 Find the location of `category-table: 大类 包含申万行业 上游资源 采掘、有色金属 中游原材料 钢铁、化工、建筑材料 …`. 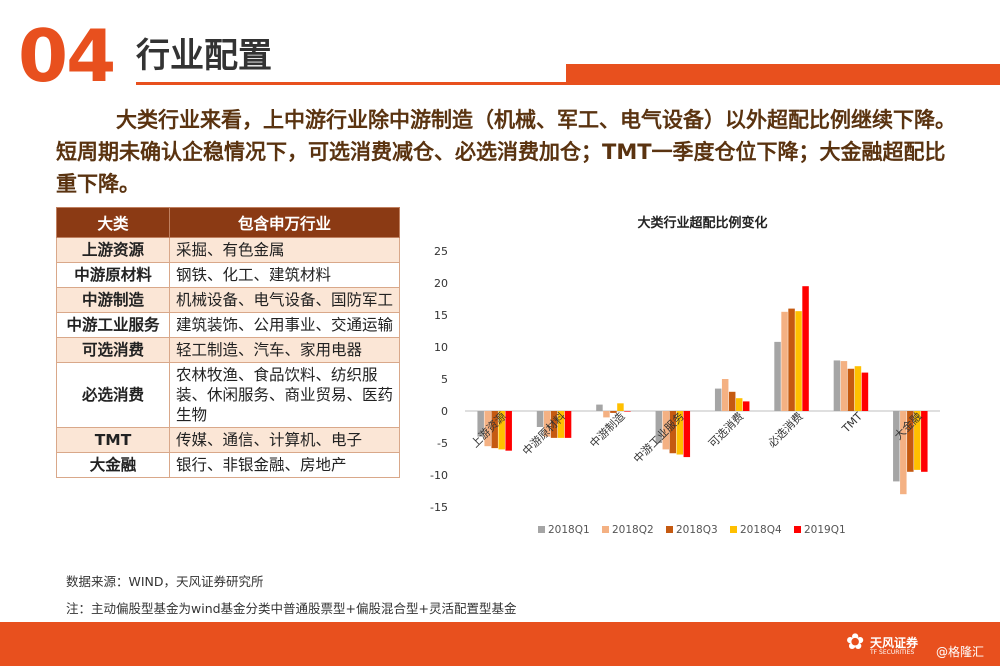

category-table: 大类 包含申万行业 上游资源 采掘、有色金属 中游原材料 钢铁、化工、建筑材料 … is located at coordinates (228, 342).